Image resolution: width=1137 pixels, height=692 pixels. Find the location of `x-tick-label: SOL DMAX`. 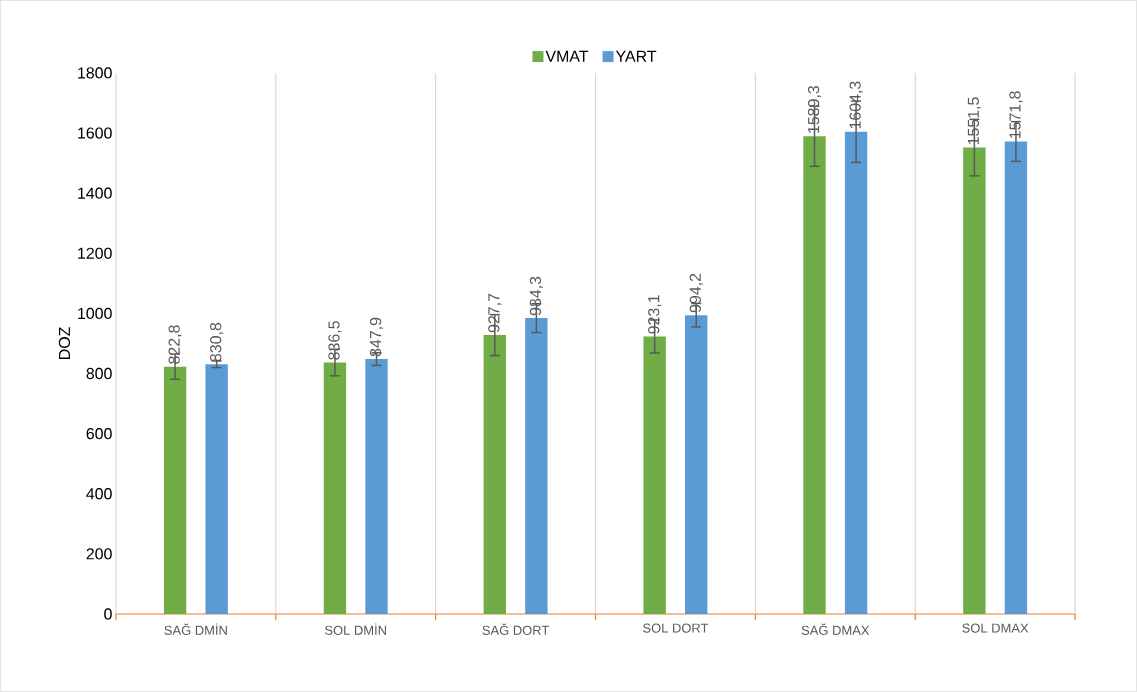

x-tick-label: SOL DMAX is located at coordinates (995, 628).